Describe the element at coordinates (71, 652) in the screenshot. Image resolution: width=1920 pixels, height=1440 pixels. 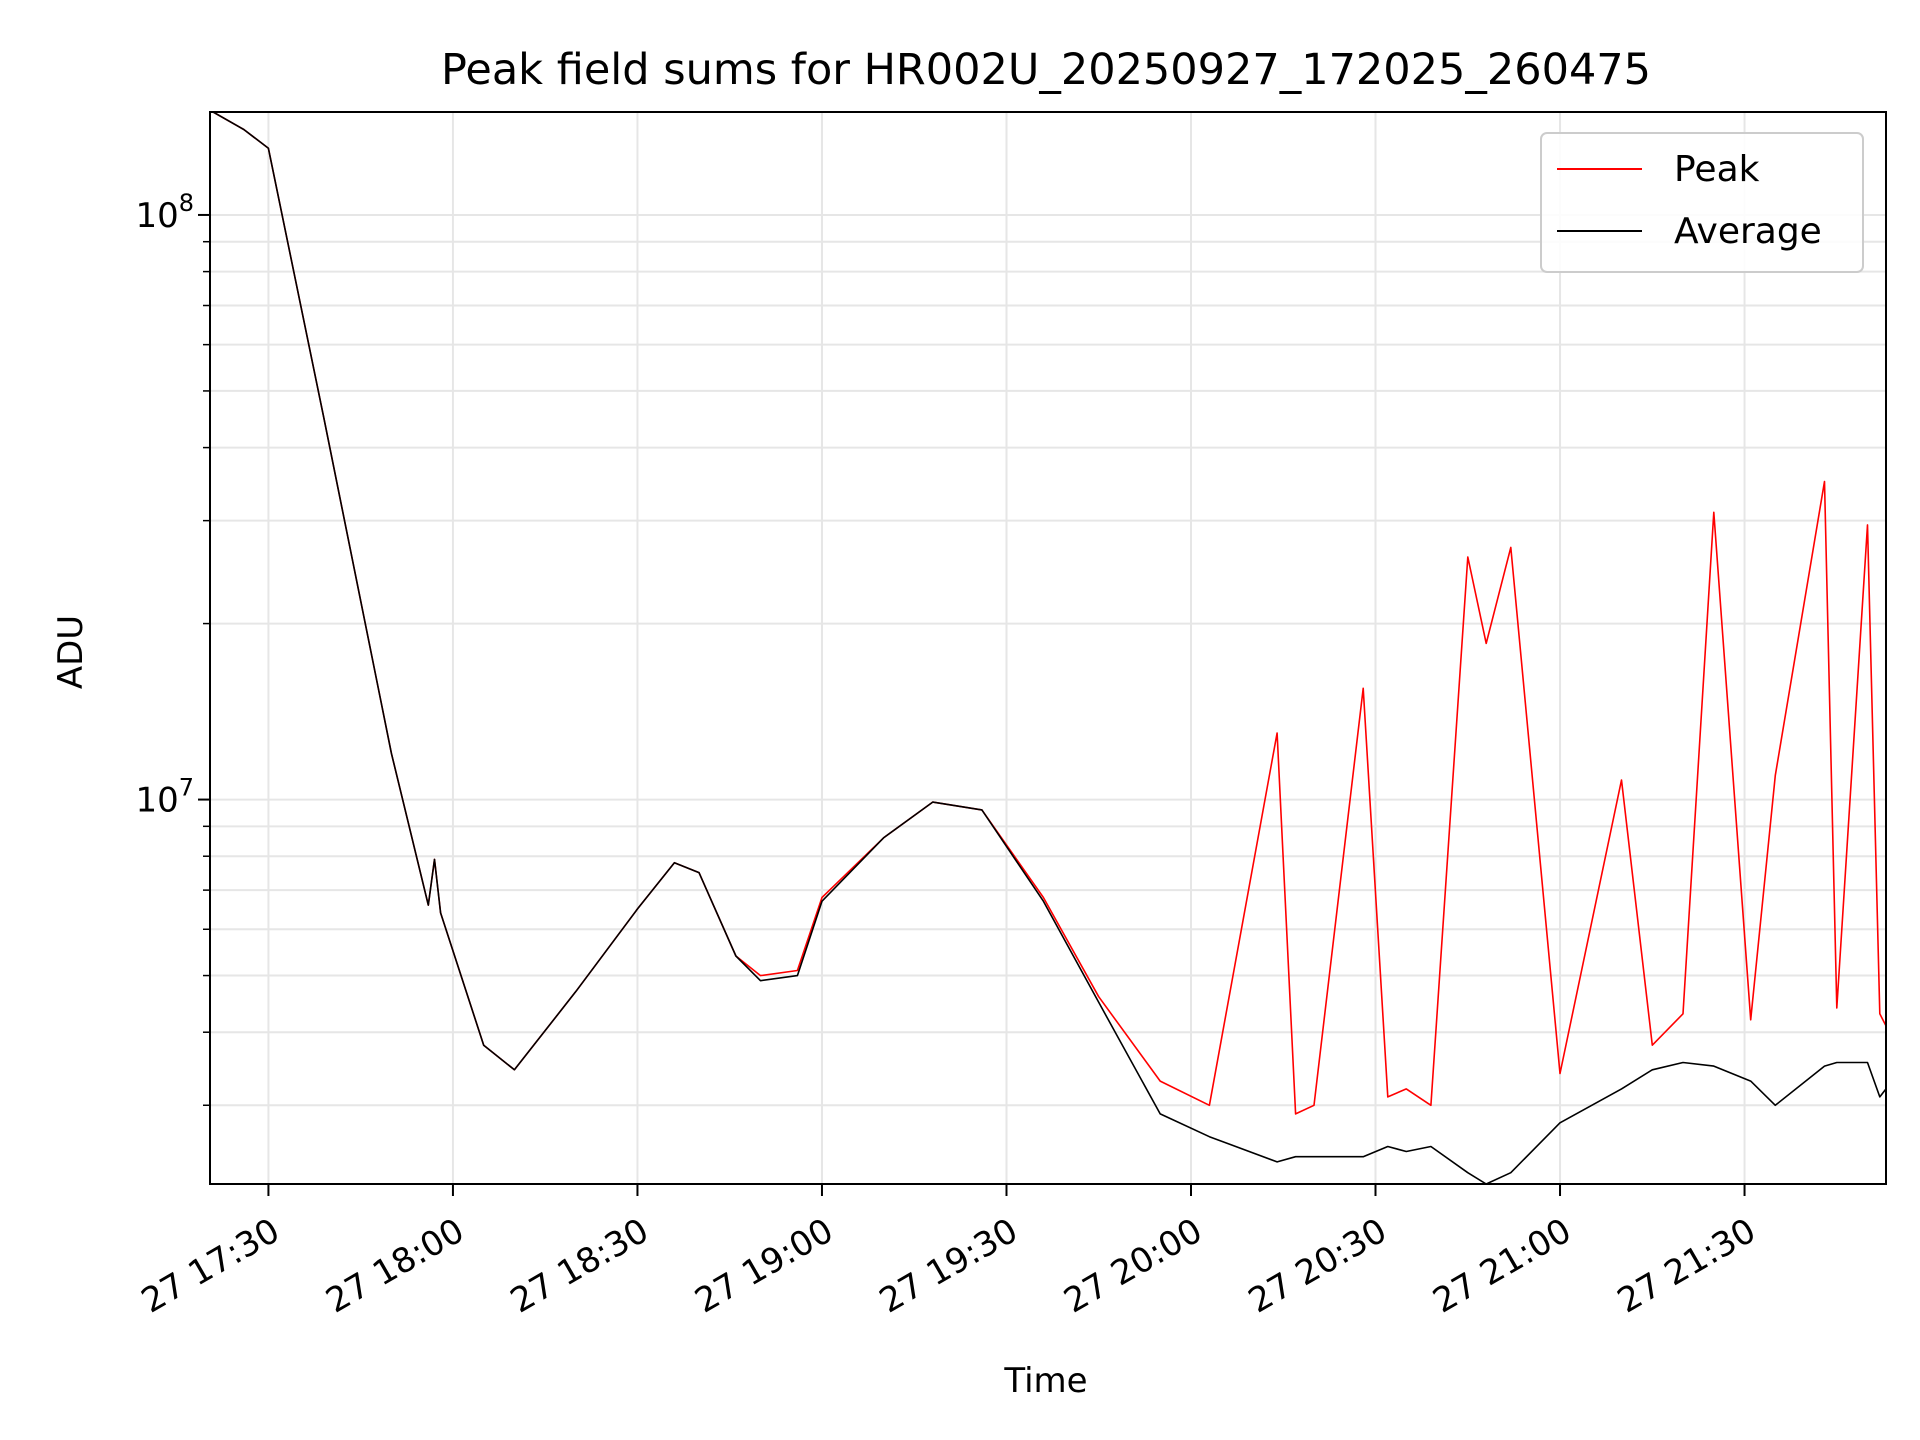
I see `y-axis-label: ADU` at that location.